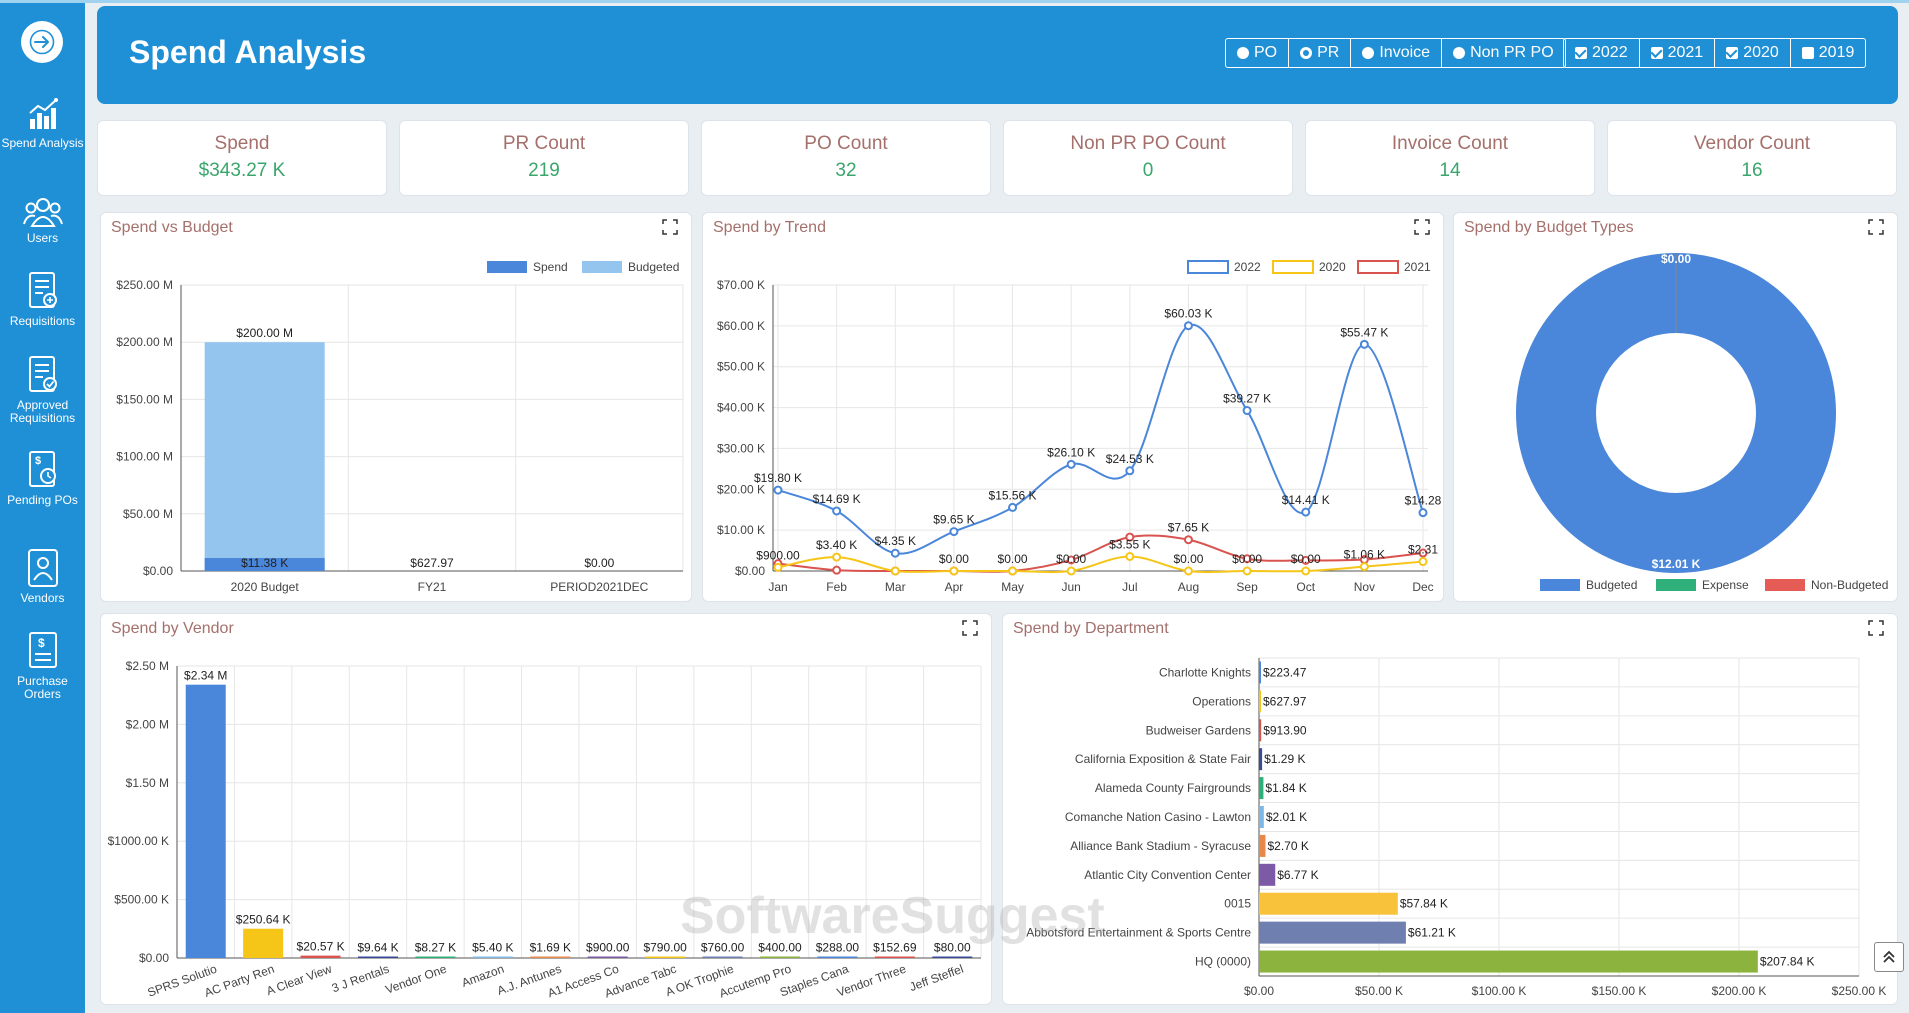 Image resolution: width=1909 pixels, height=1013 pixels. What do you see at coordinates (248, 52) in the screenshot?
I see `page-title: Spend Analysis` at bounding box center [248, 52].